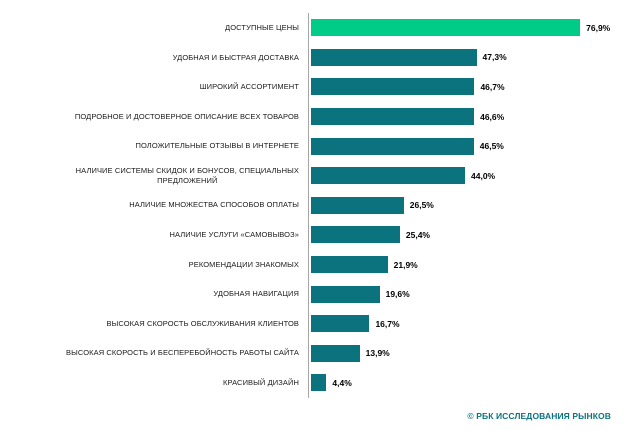  What do you see at coordinates (214, 205) in the screenshot?
I see `category-label: НАЛИЧИЕ МНОЖЕСТВА СПОСОБОВ ОПЛАТЫ` at bounding box center [214, 205].